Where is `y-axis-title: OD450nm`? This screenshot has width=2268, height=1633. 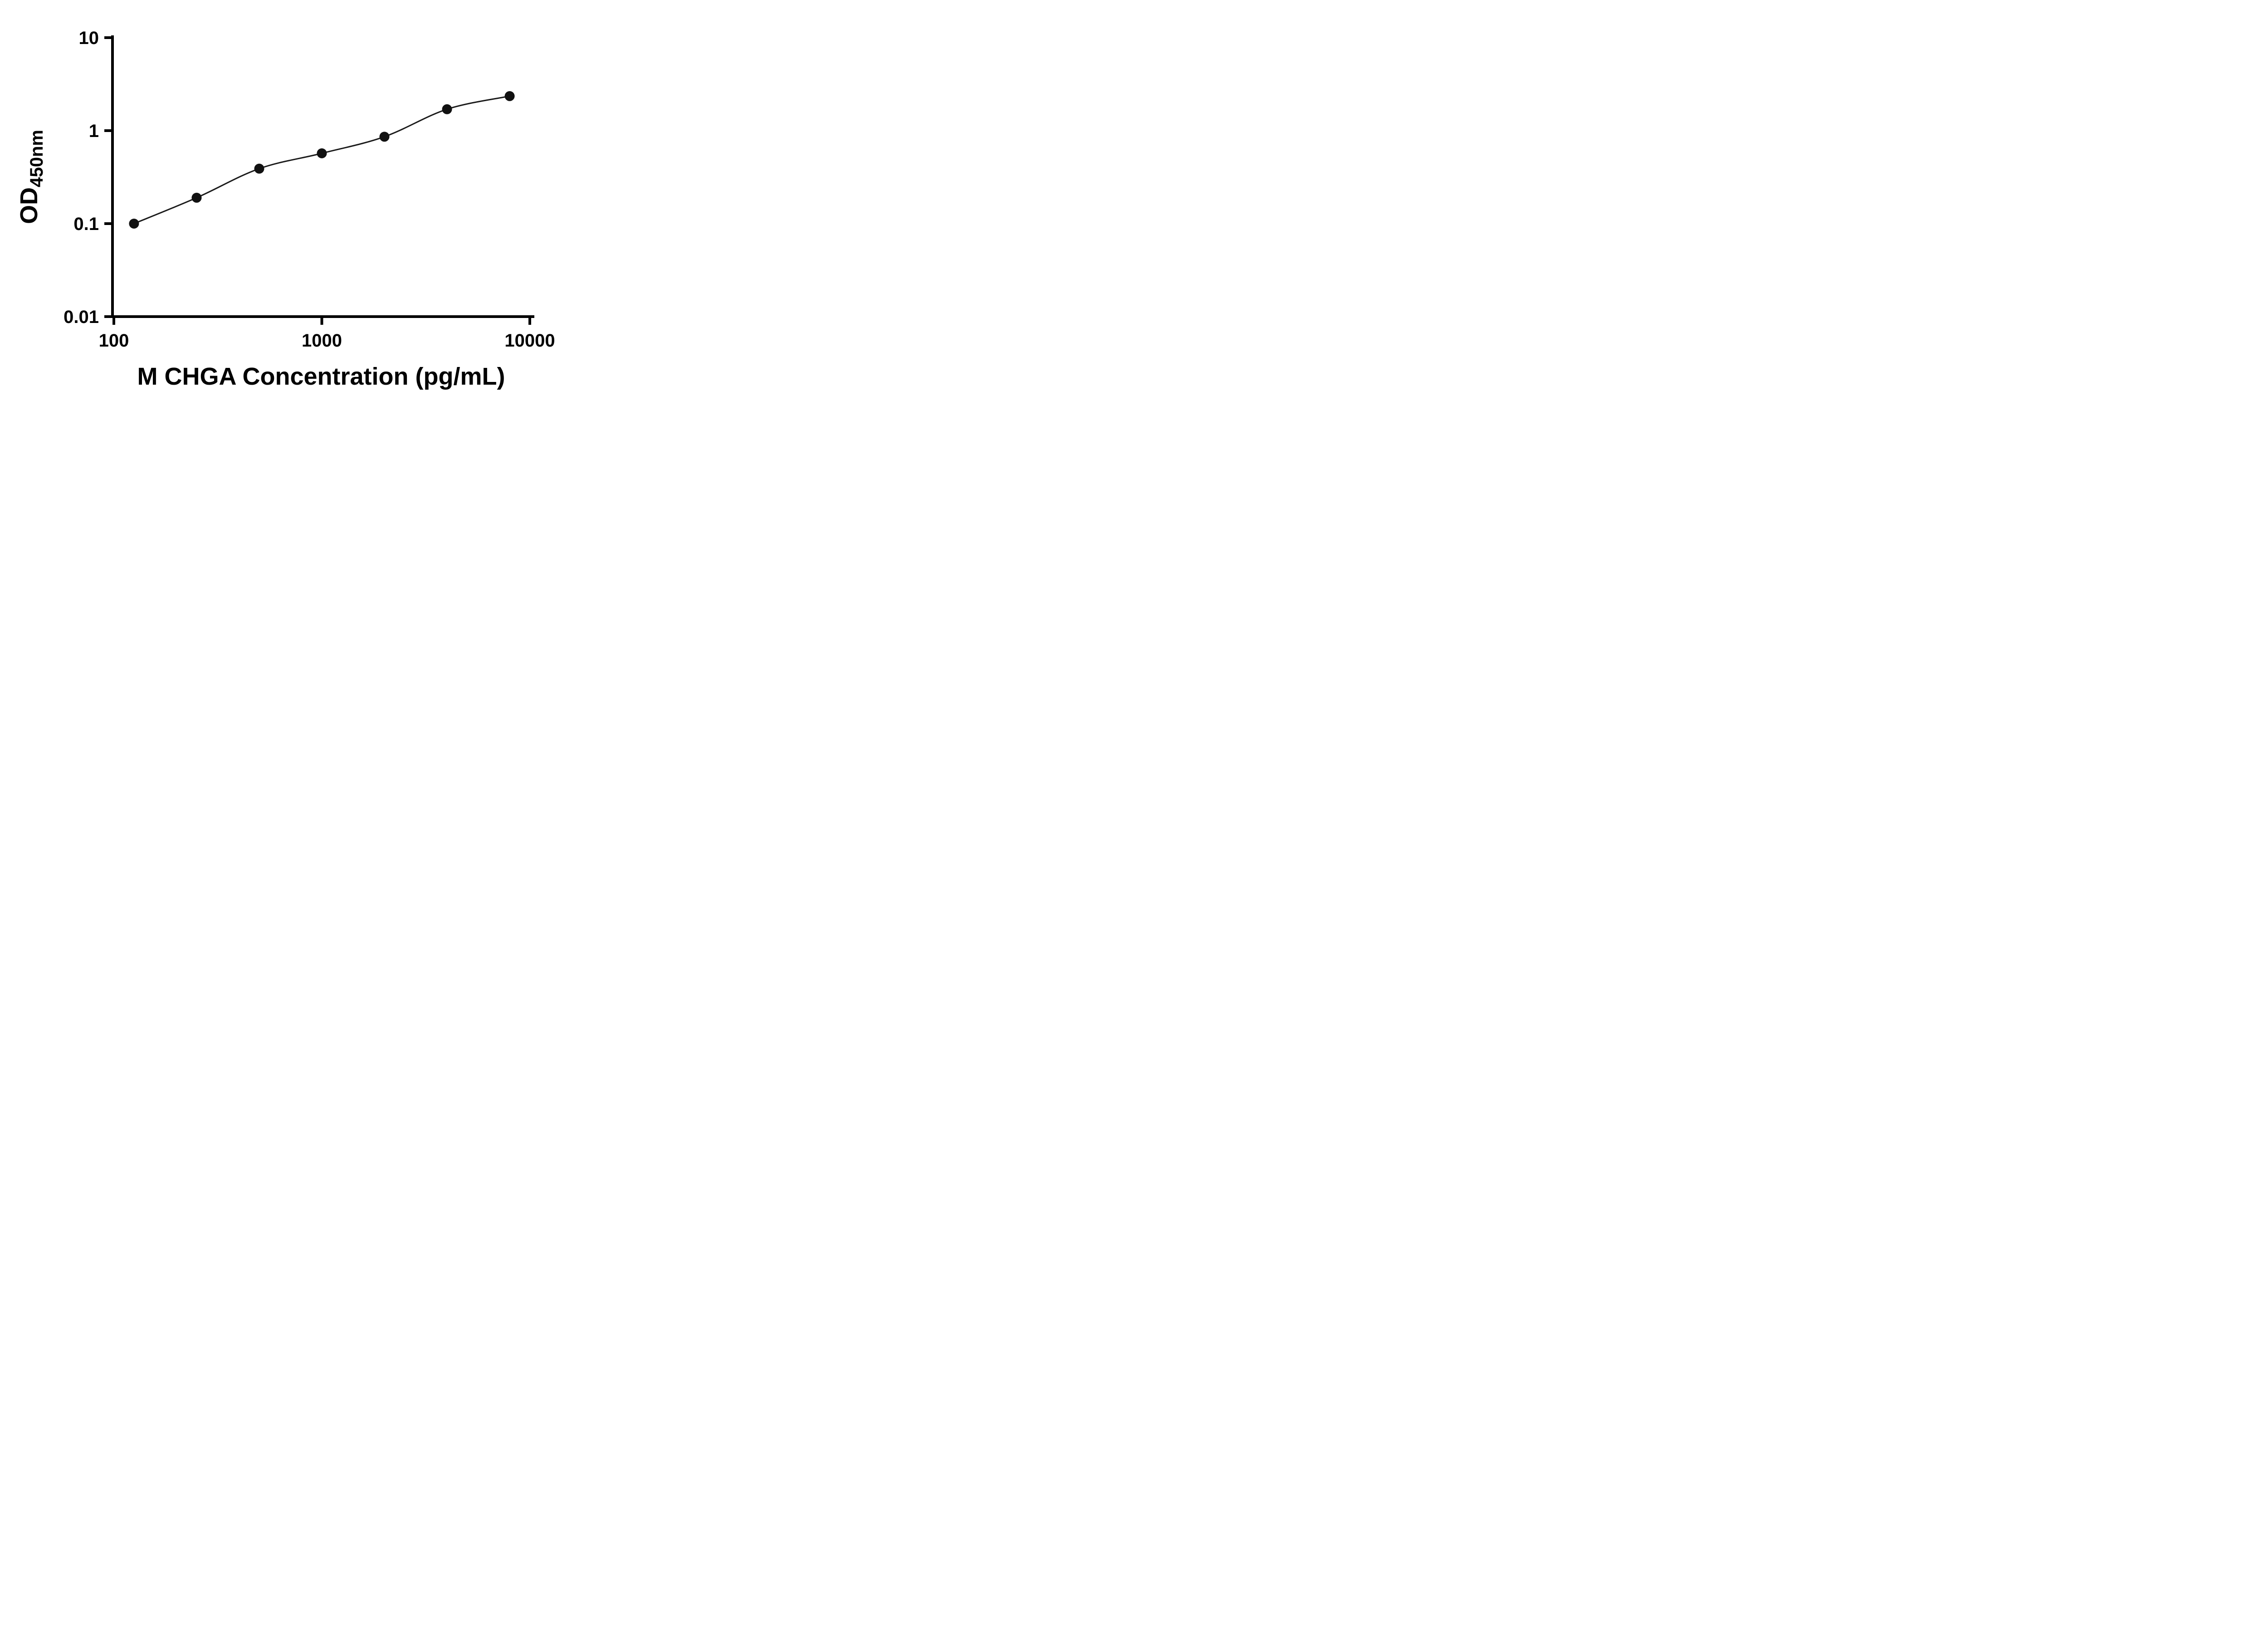
y-axis-title: OD450nm is located at coordinates (31, 177).